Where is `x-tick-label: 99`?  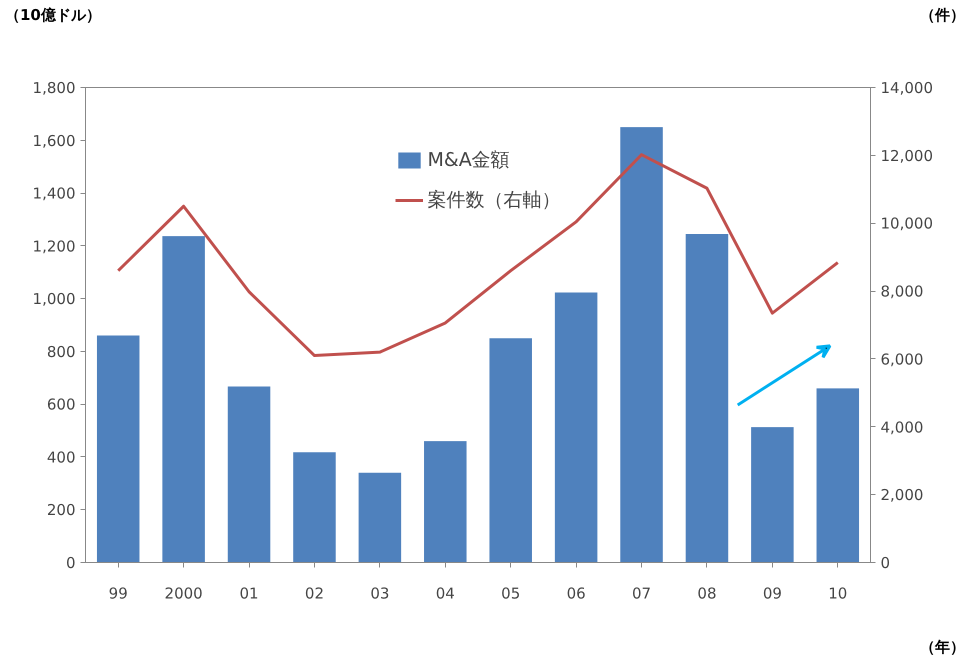 x-tick-label: 99 is located at coordinates (118, 593).